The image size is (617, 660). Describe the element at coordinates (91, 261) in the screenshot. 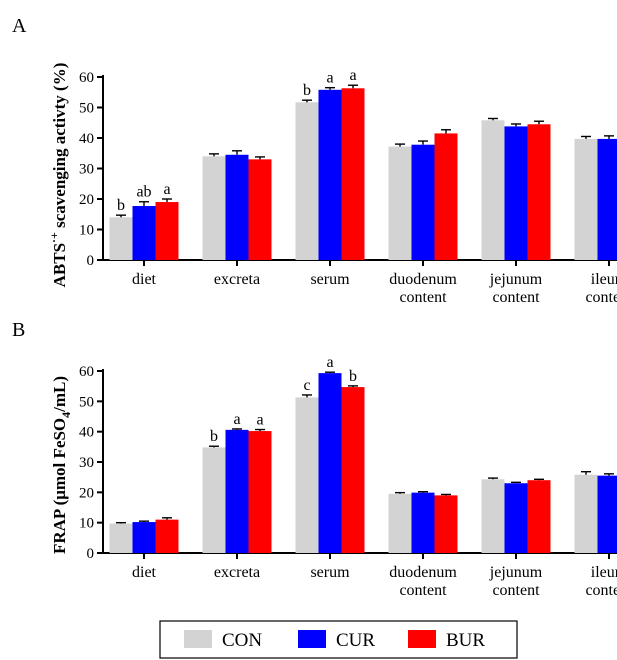

I see `panel-a-ytick-label: 0` at that location.